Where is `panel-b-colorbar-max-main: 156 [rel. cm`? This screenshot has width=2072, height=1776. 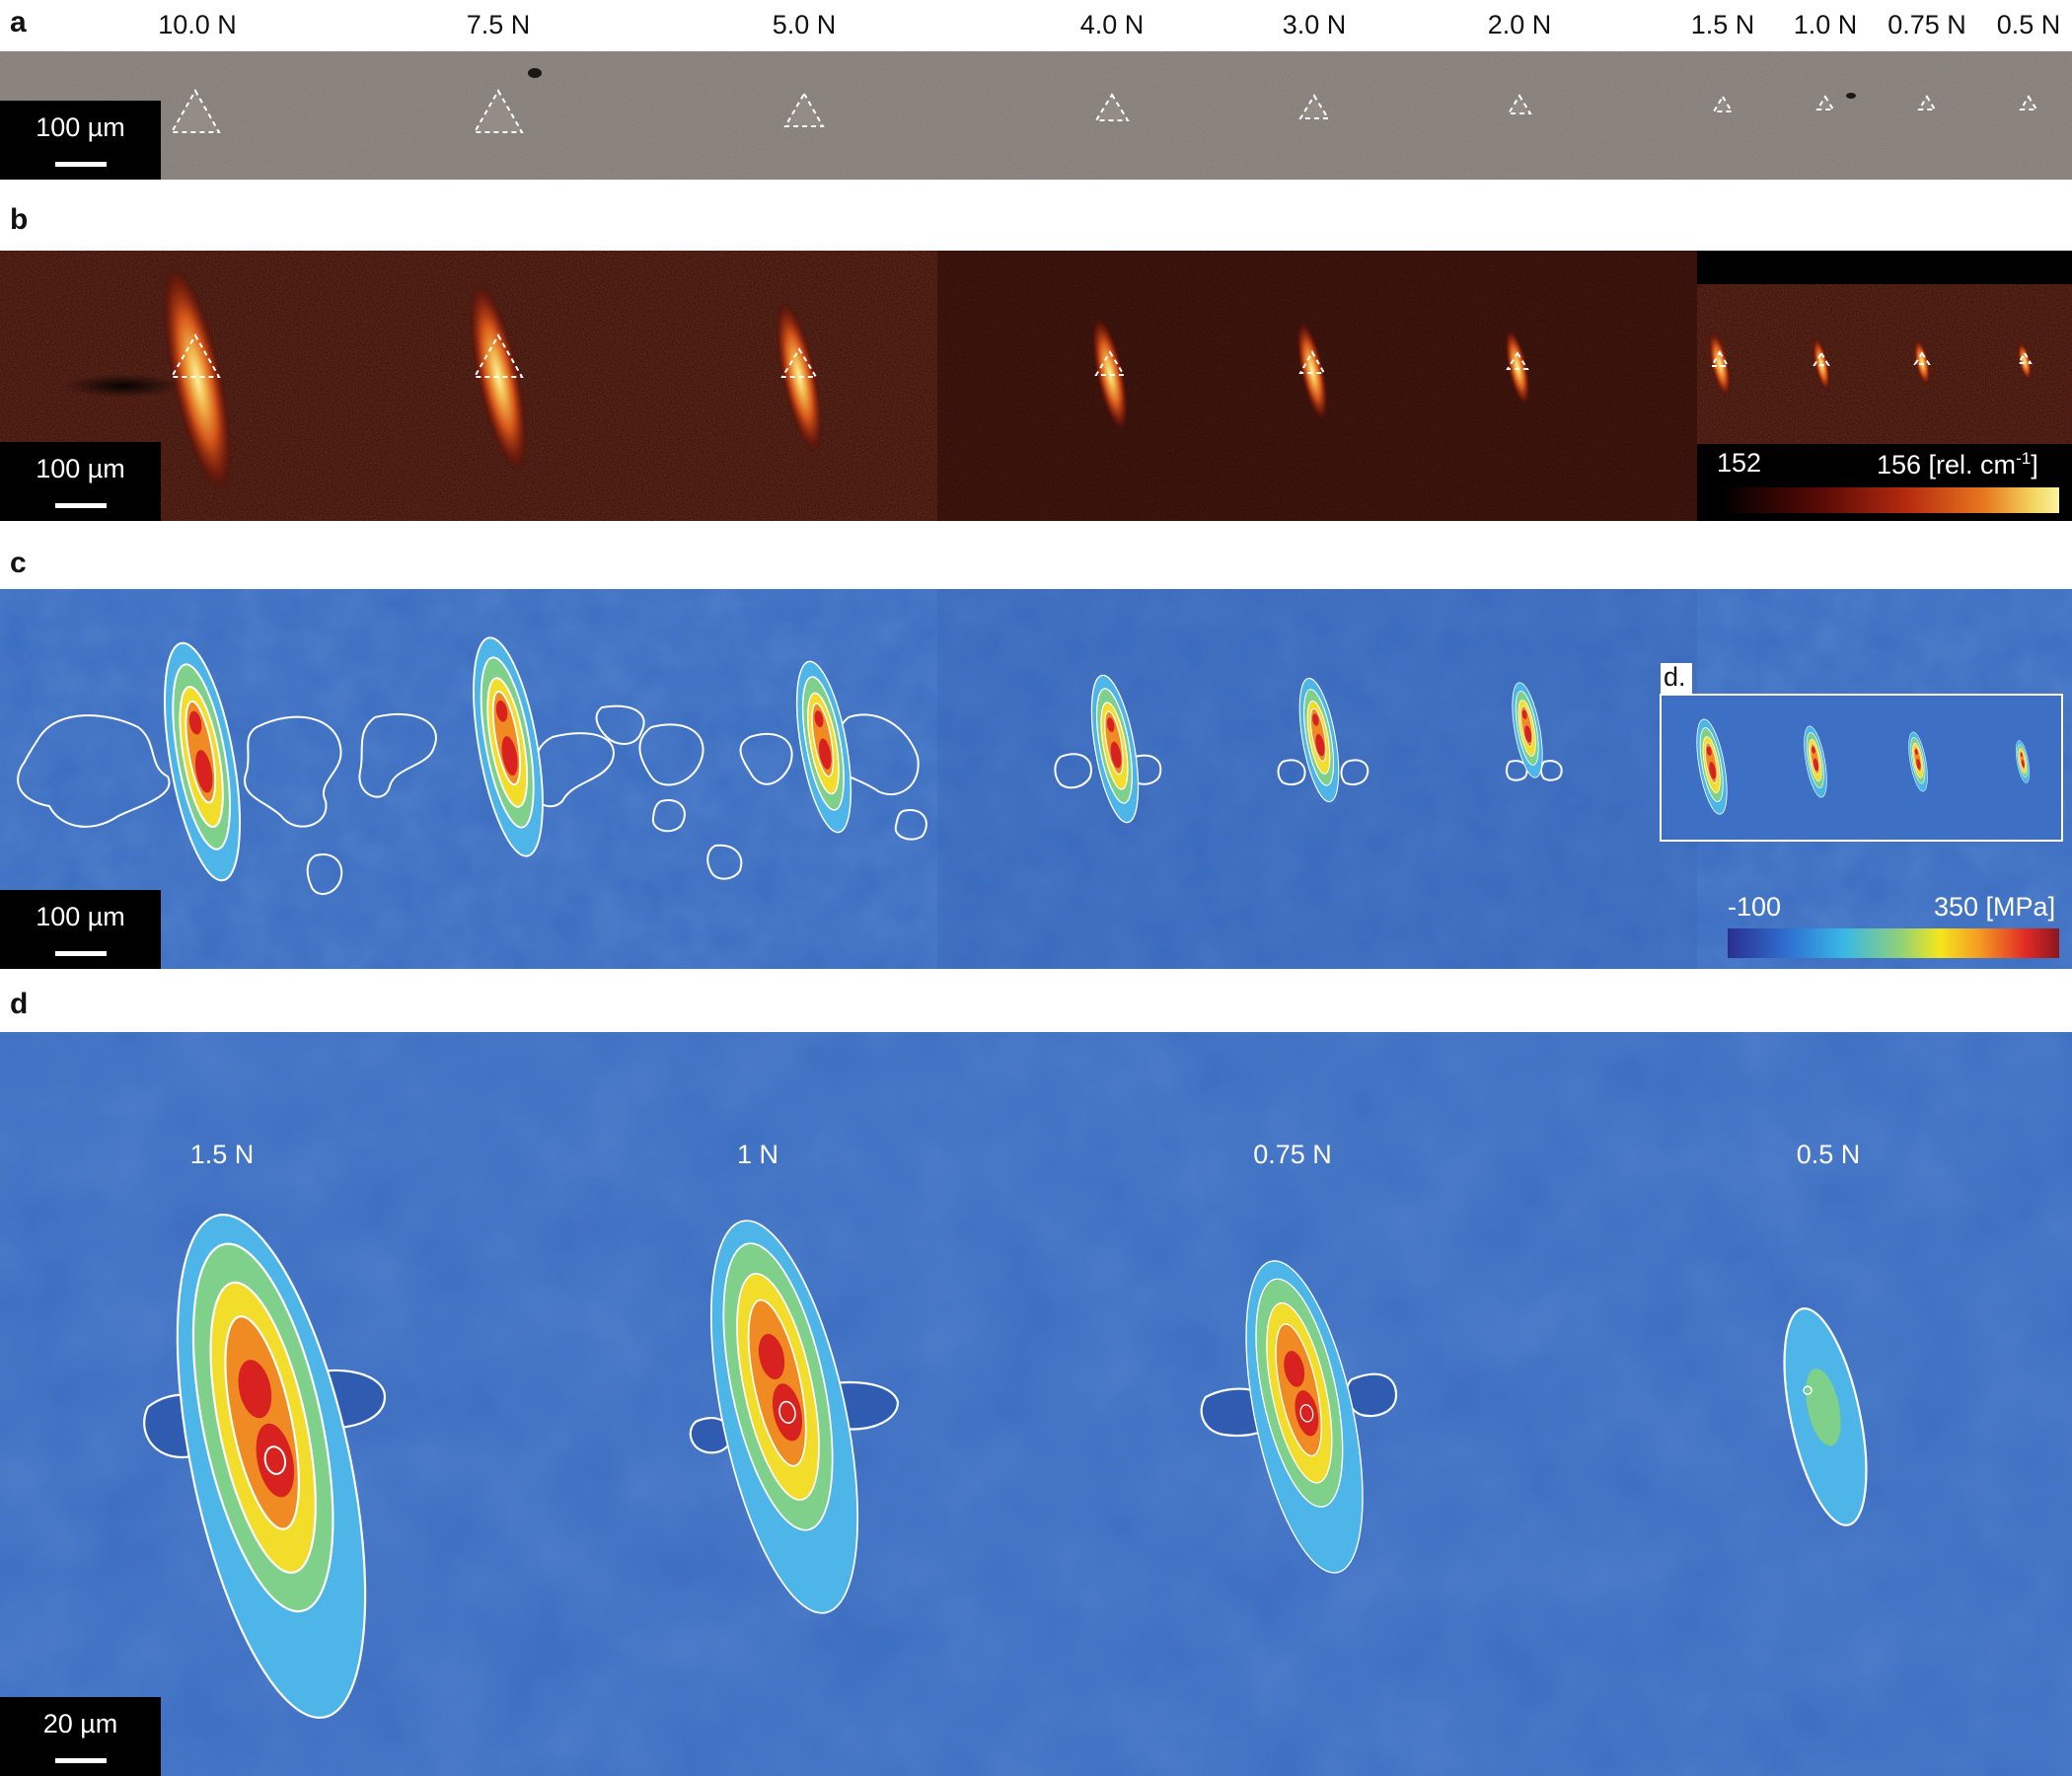
panel-b-colorbar-max-main: 156 [rel. cm is located at coordinates (1947, 465).